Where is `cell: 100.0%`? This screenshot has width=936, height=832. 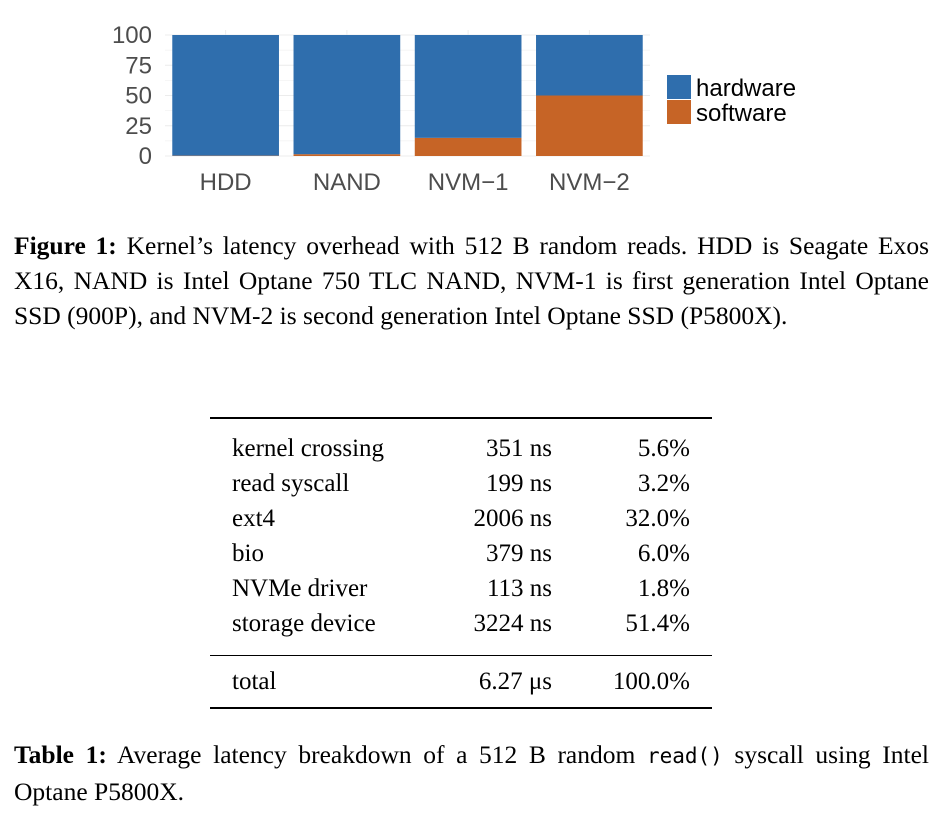 cell: 100.0% is located at coordinates (651, 681).